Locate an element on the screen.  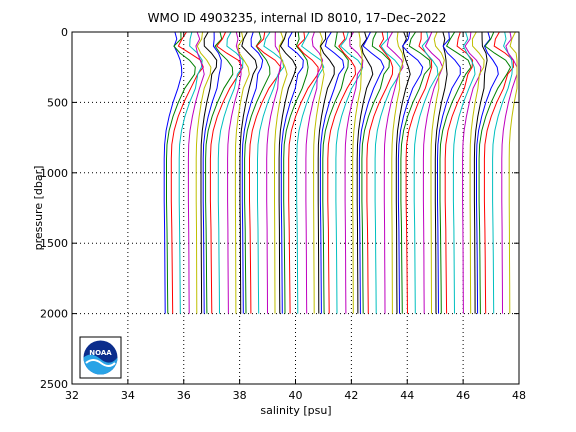
x-tick-label: 36 is located at coordinates (184, 395).